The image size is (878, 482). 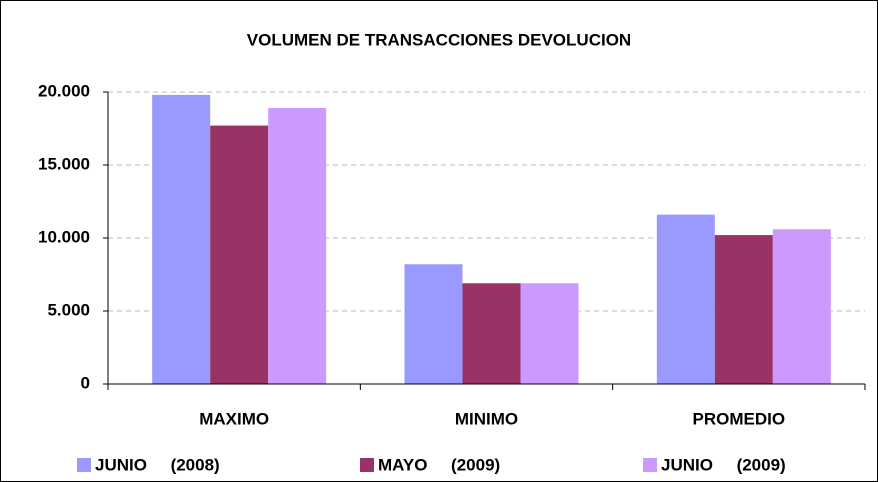 What do you see at coordinates (64, 236) in the screenshot?
I see `y-tick-label: 10.000` at bounding box center [64, 236].